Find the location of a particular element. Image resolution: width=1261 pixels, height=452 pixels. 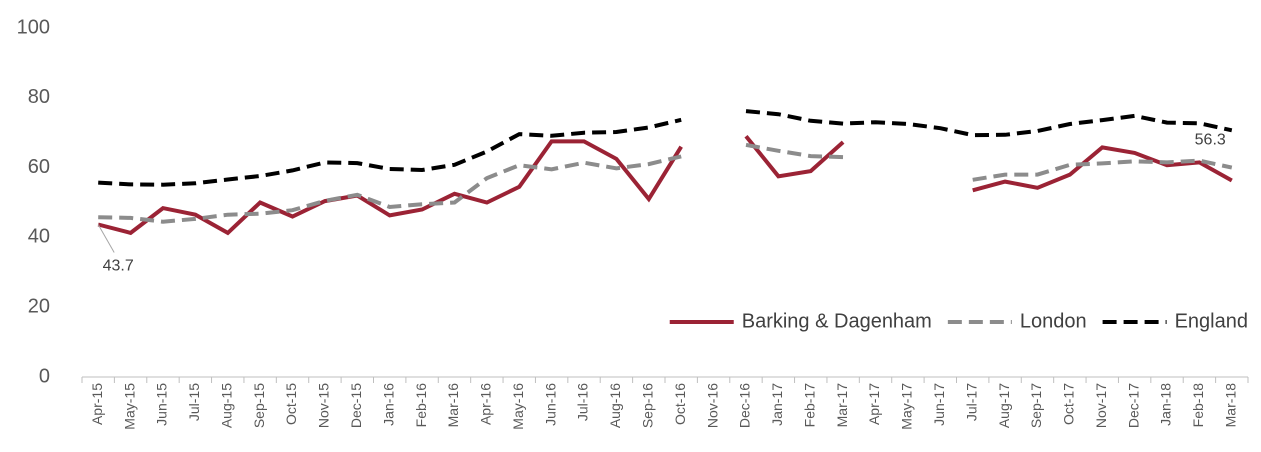

x-tick-label: Mar-16 is located at coordinates (453, 405).